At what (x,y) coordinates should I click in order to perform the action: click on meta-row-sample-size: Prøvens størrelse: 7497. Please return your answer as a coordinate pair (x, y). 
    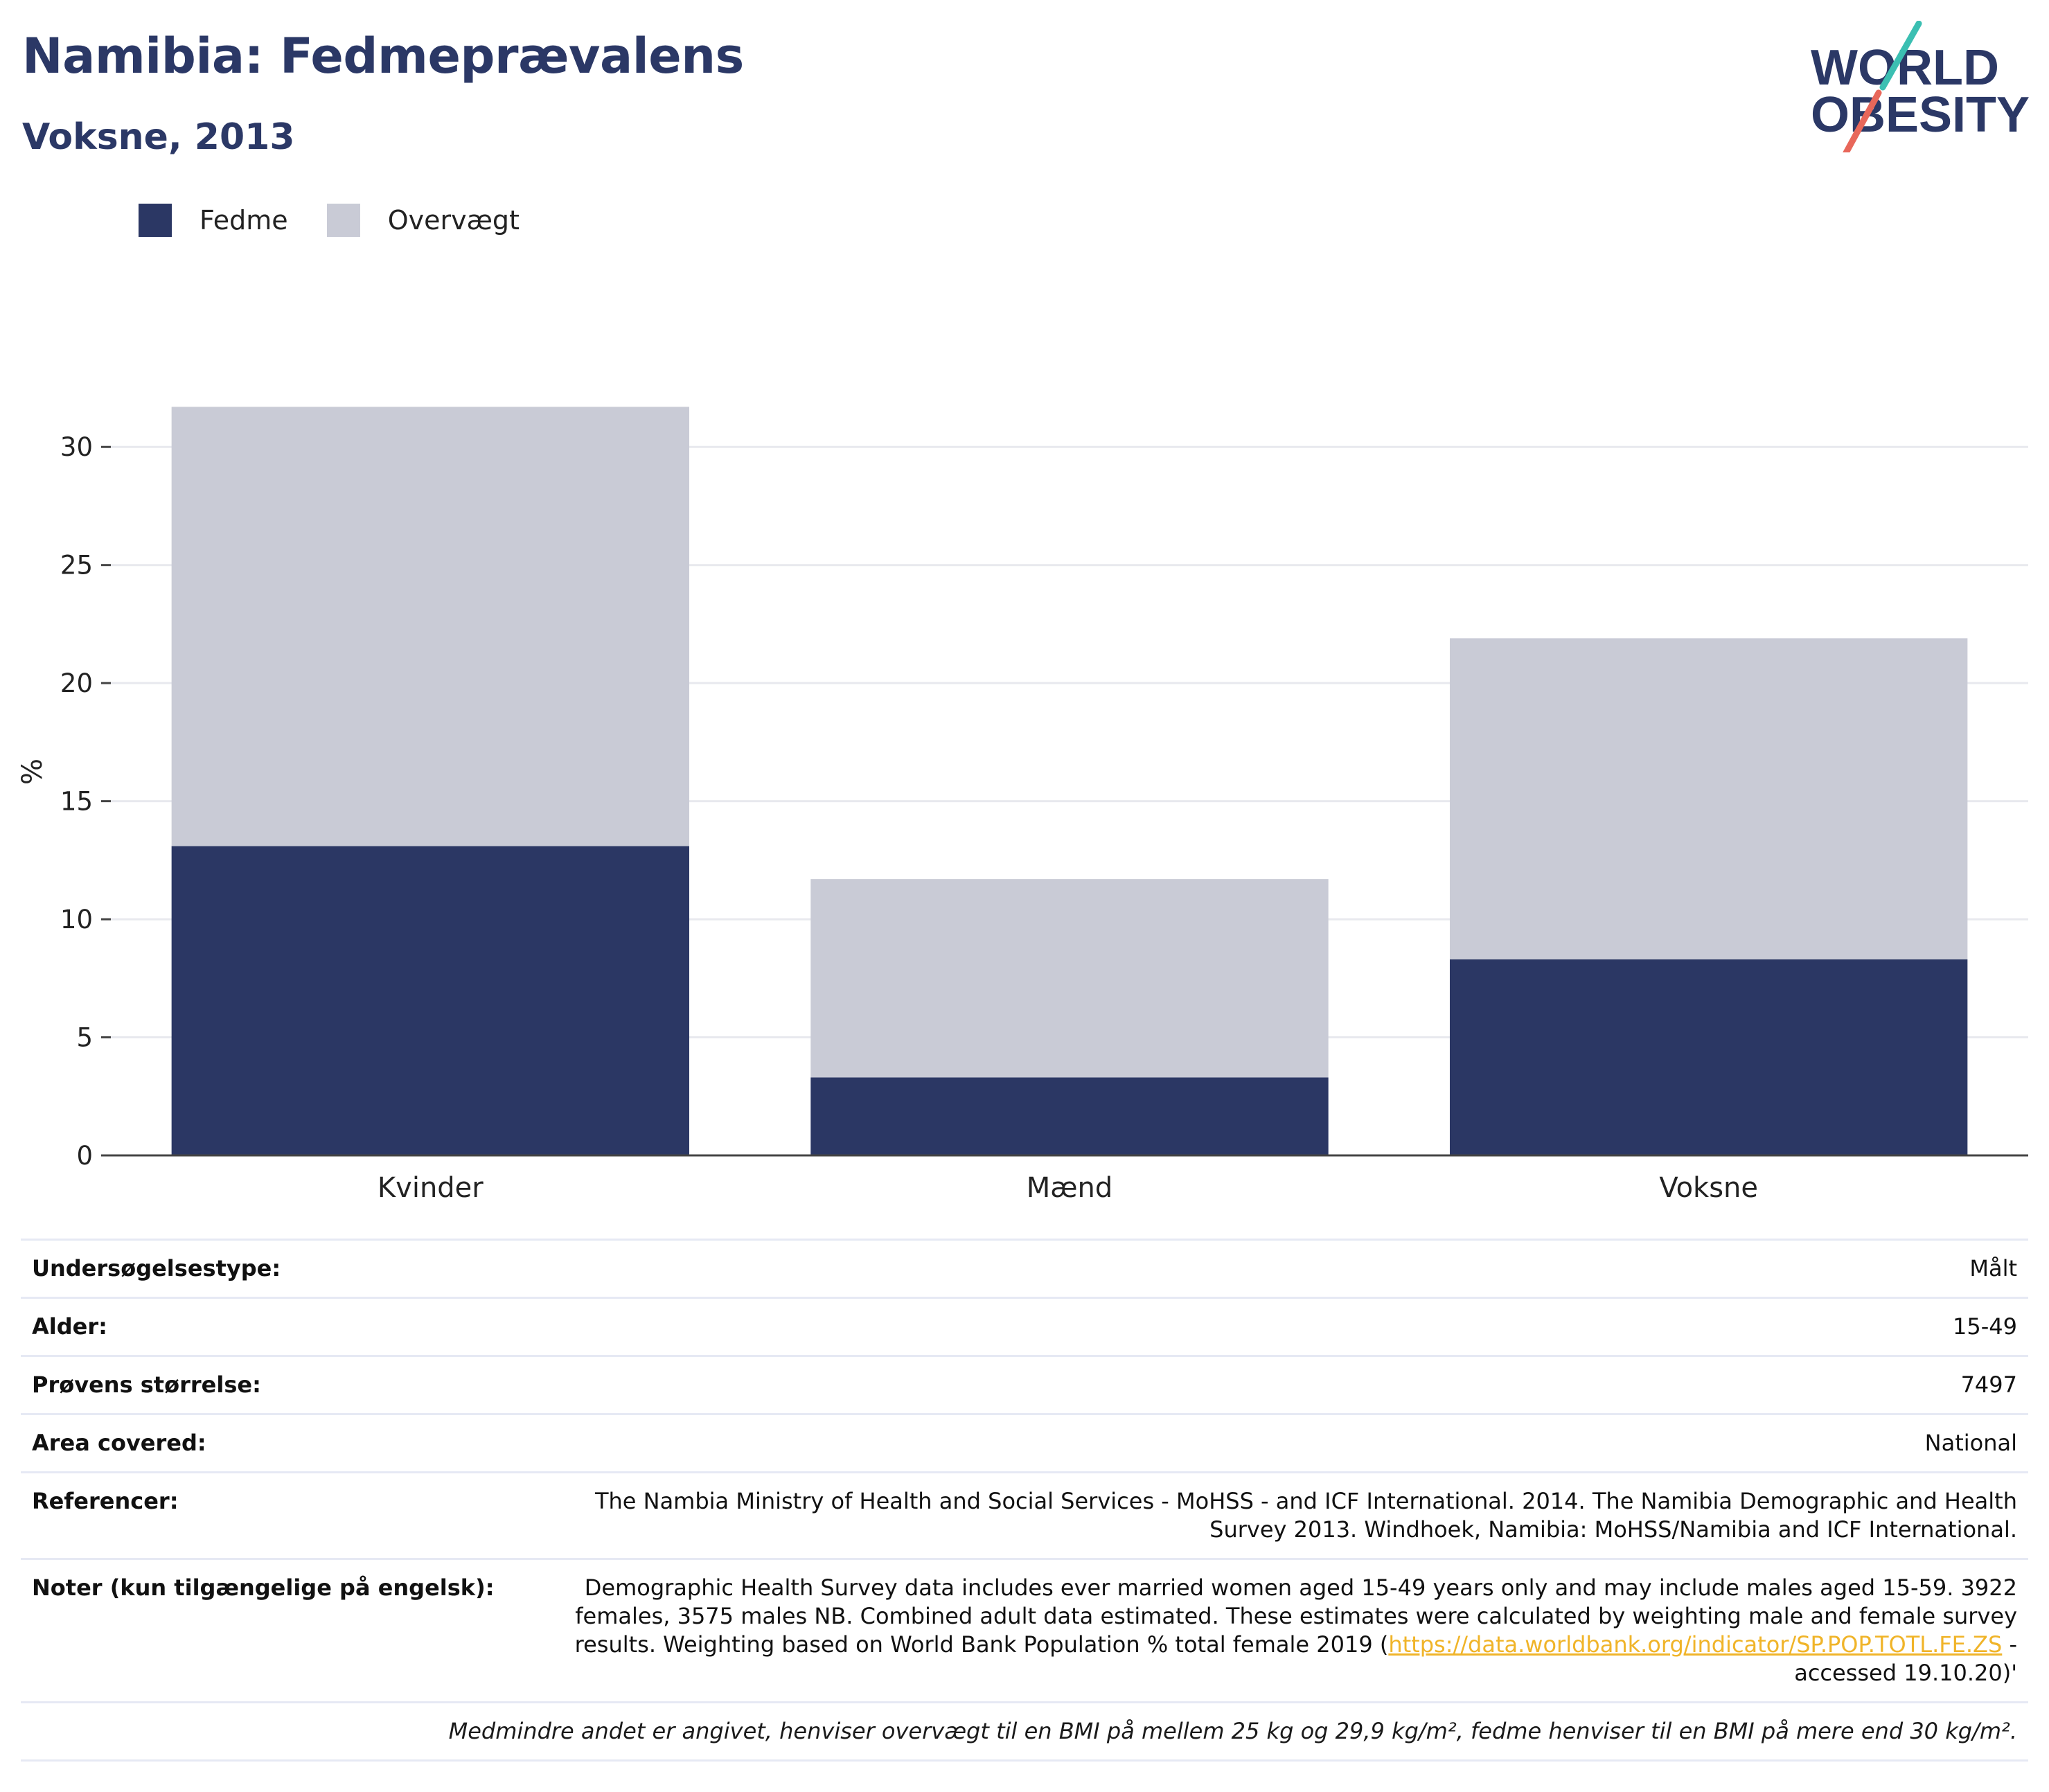
    Looking at the image, I should click on (1024, 1384).